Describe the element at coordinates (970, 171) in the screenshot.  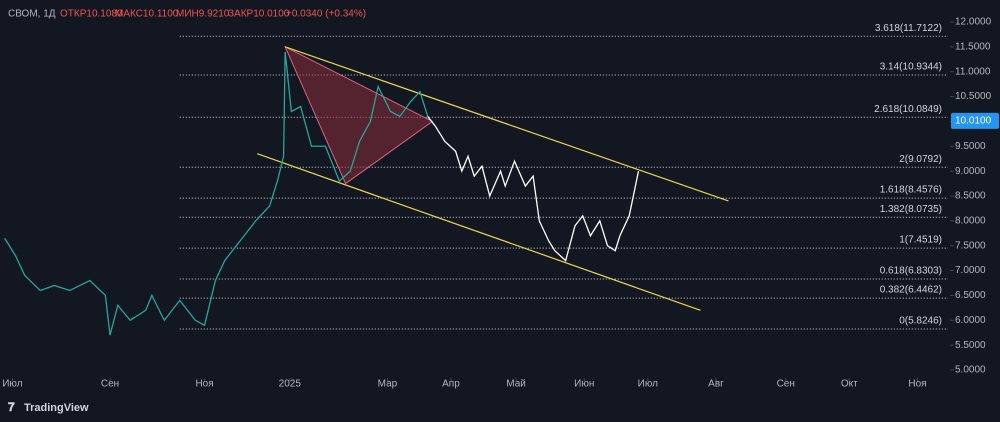
I see `y-tick-label: 9.0000` at that location.